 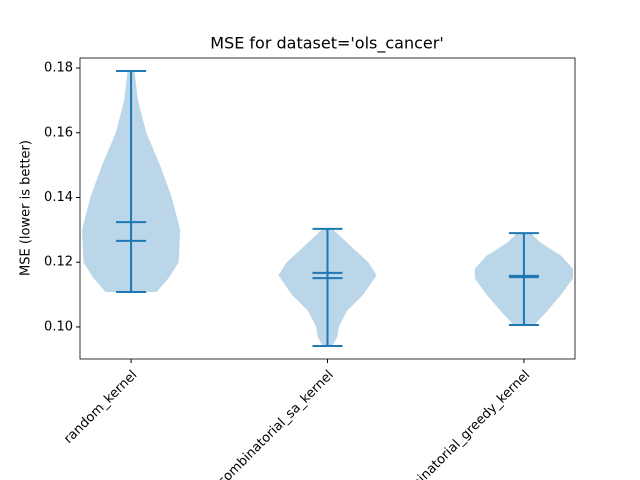 What do you see at coordinates (26, 208) in the screenshot?
I see `y-axis-label: MSE (lower is better)` at bounding box center [26, 208].